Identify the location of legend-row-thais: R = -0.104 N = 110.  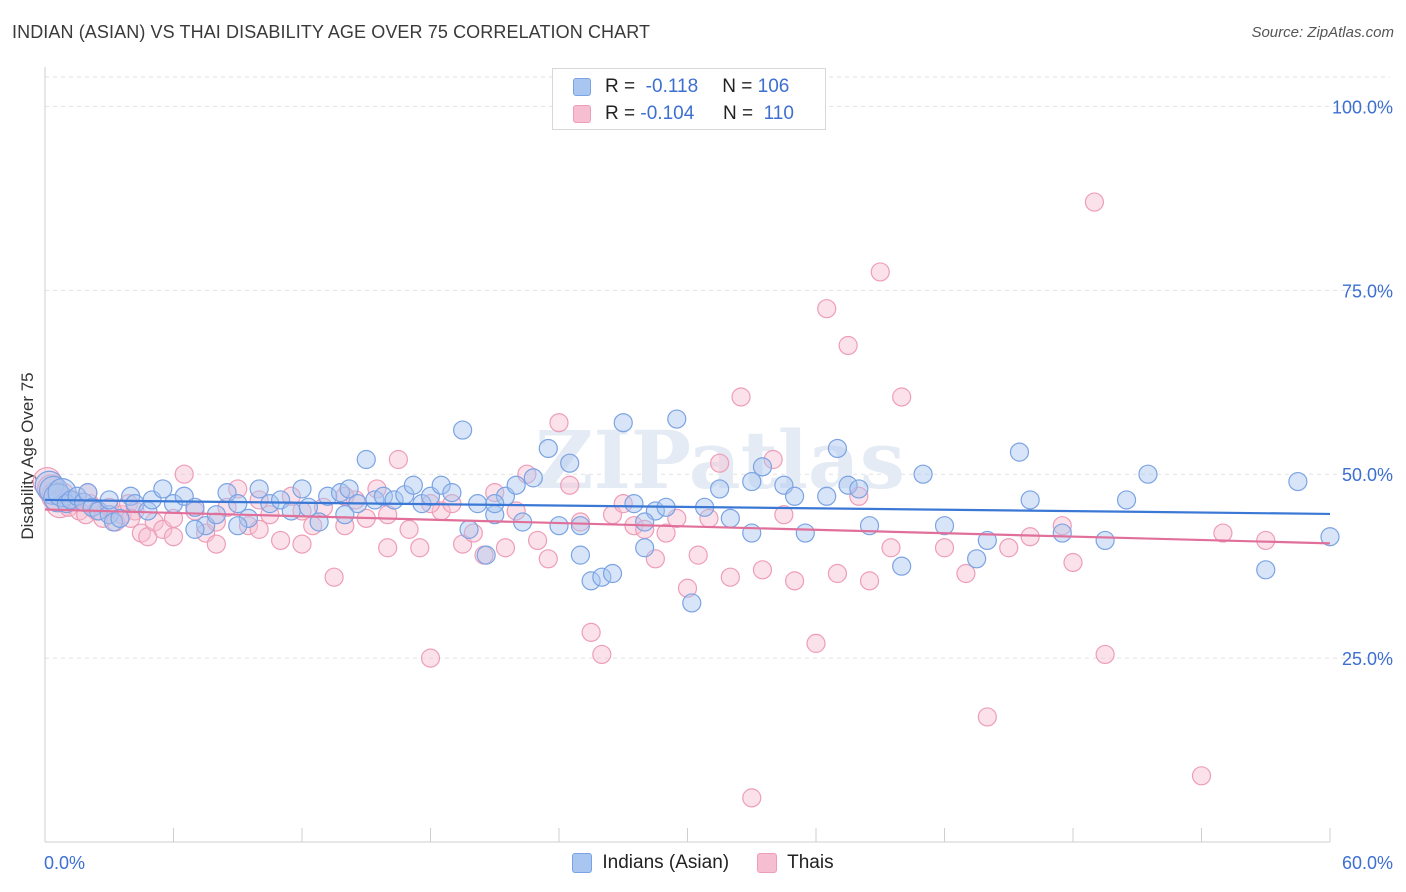
(683, 114).